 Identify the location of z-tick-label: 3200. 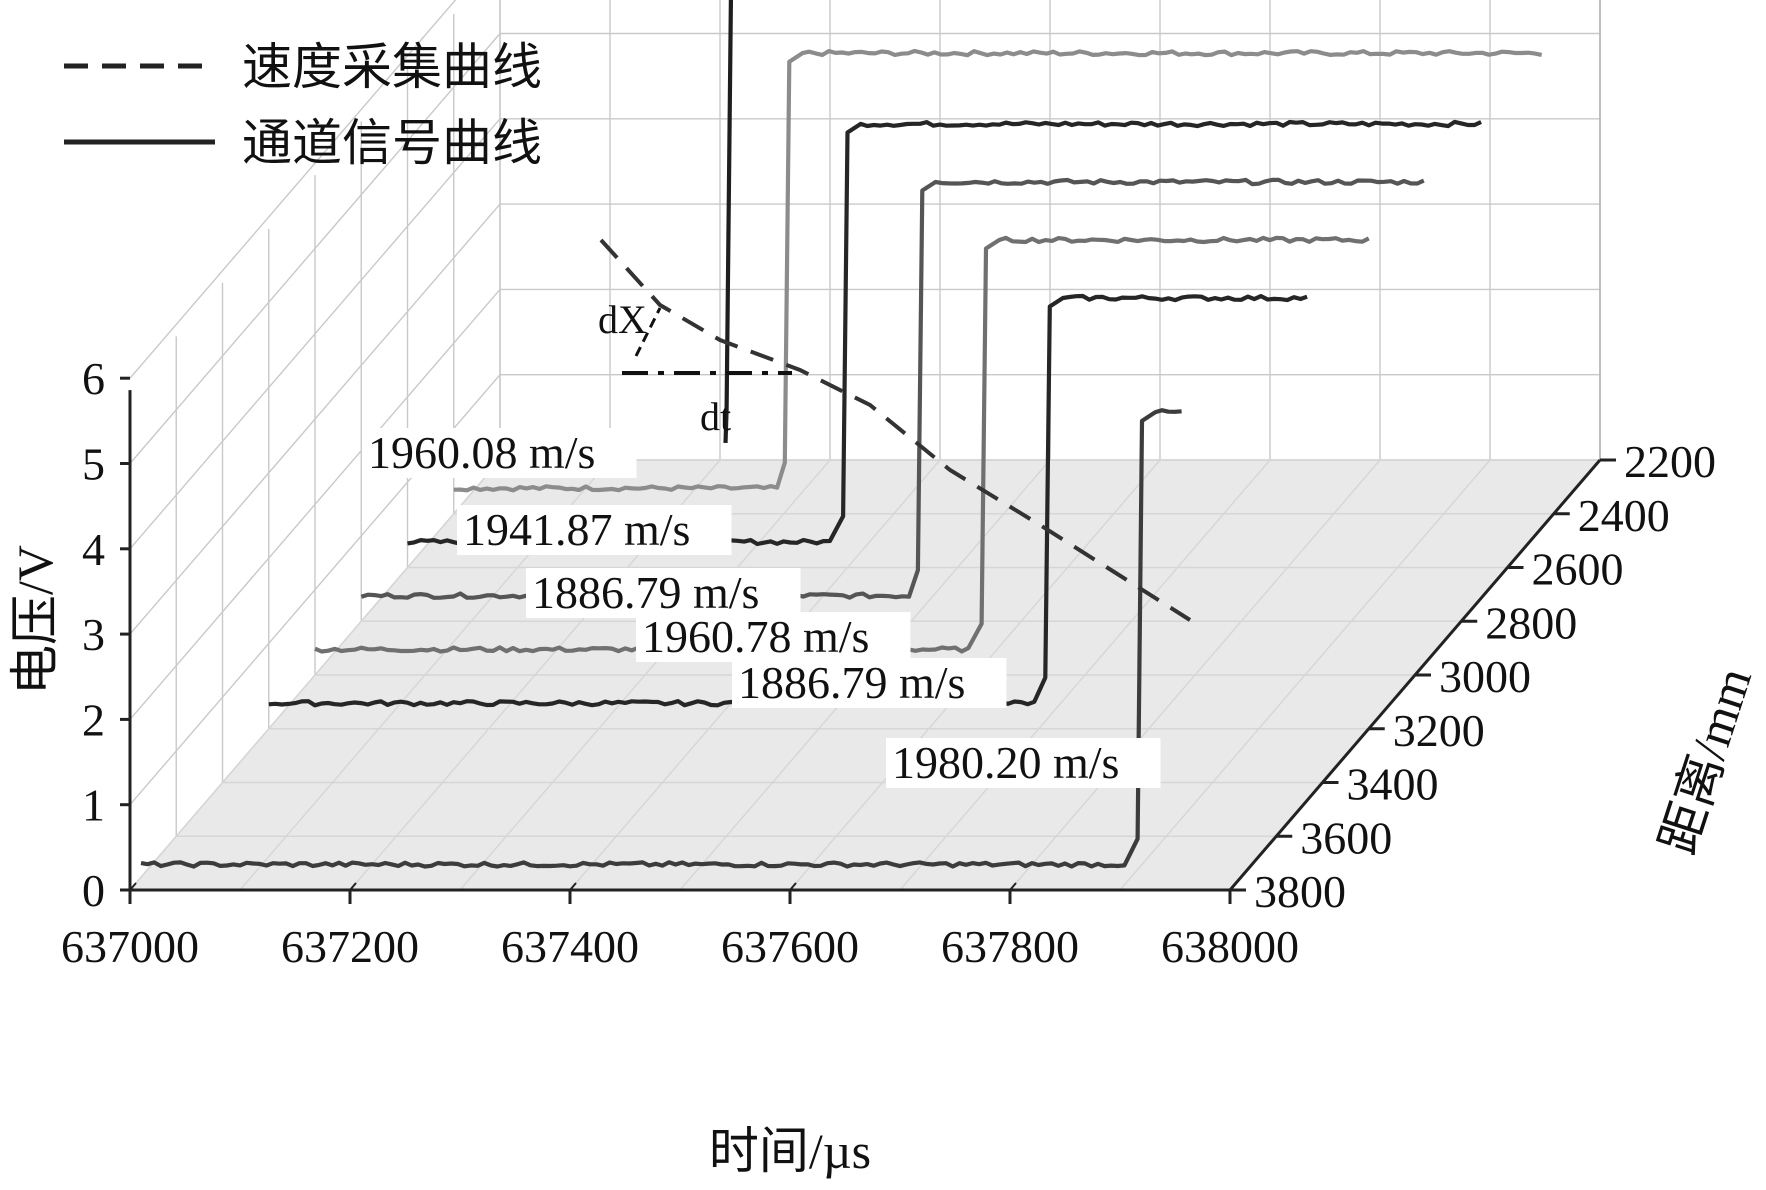
(1439, 730).